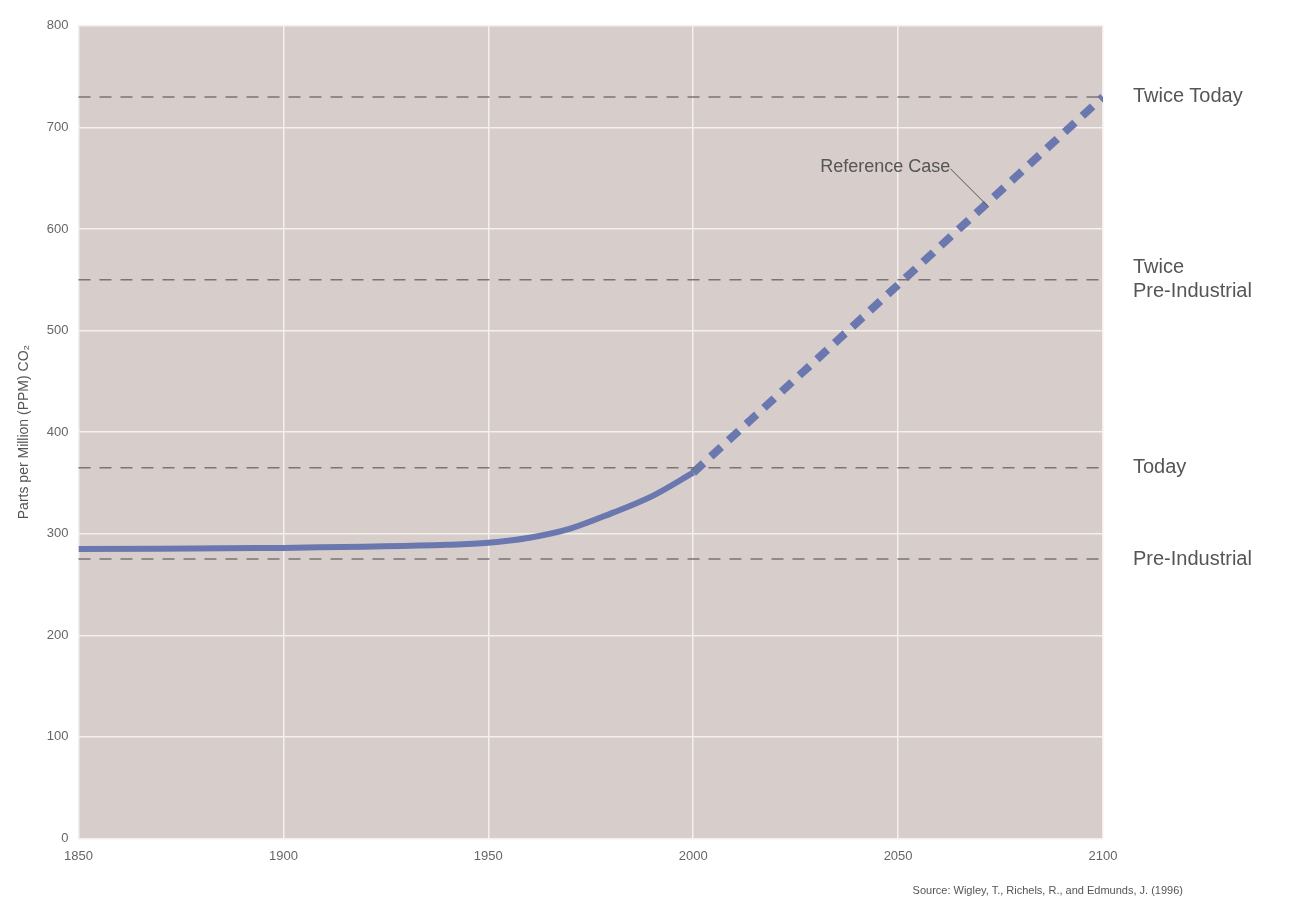 The width and height of the screenshot is (1291, 906). I want to click on annotation: Reference Case, so click(885, 165).